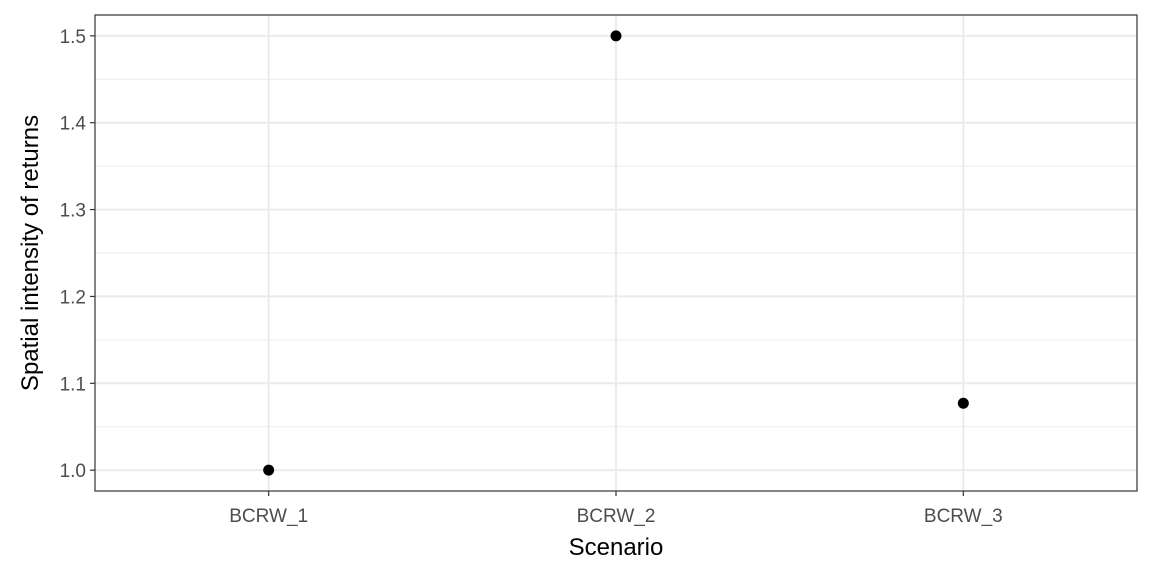 This screenshot has height=576, width=1152. Describe the element at coordinates (73, 211) in the screenshot. I see `y-tick-label: 1.3` at that location.